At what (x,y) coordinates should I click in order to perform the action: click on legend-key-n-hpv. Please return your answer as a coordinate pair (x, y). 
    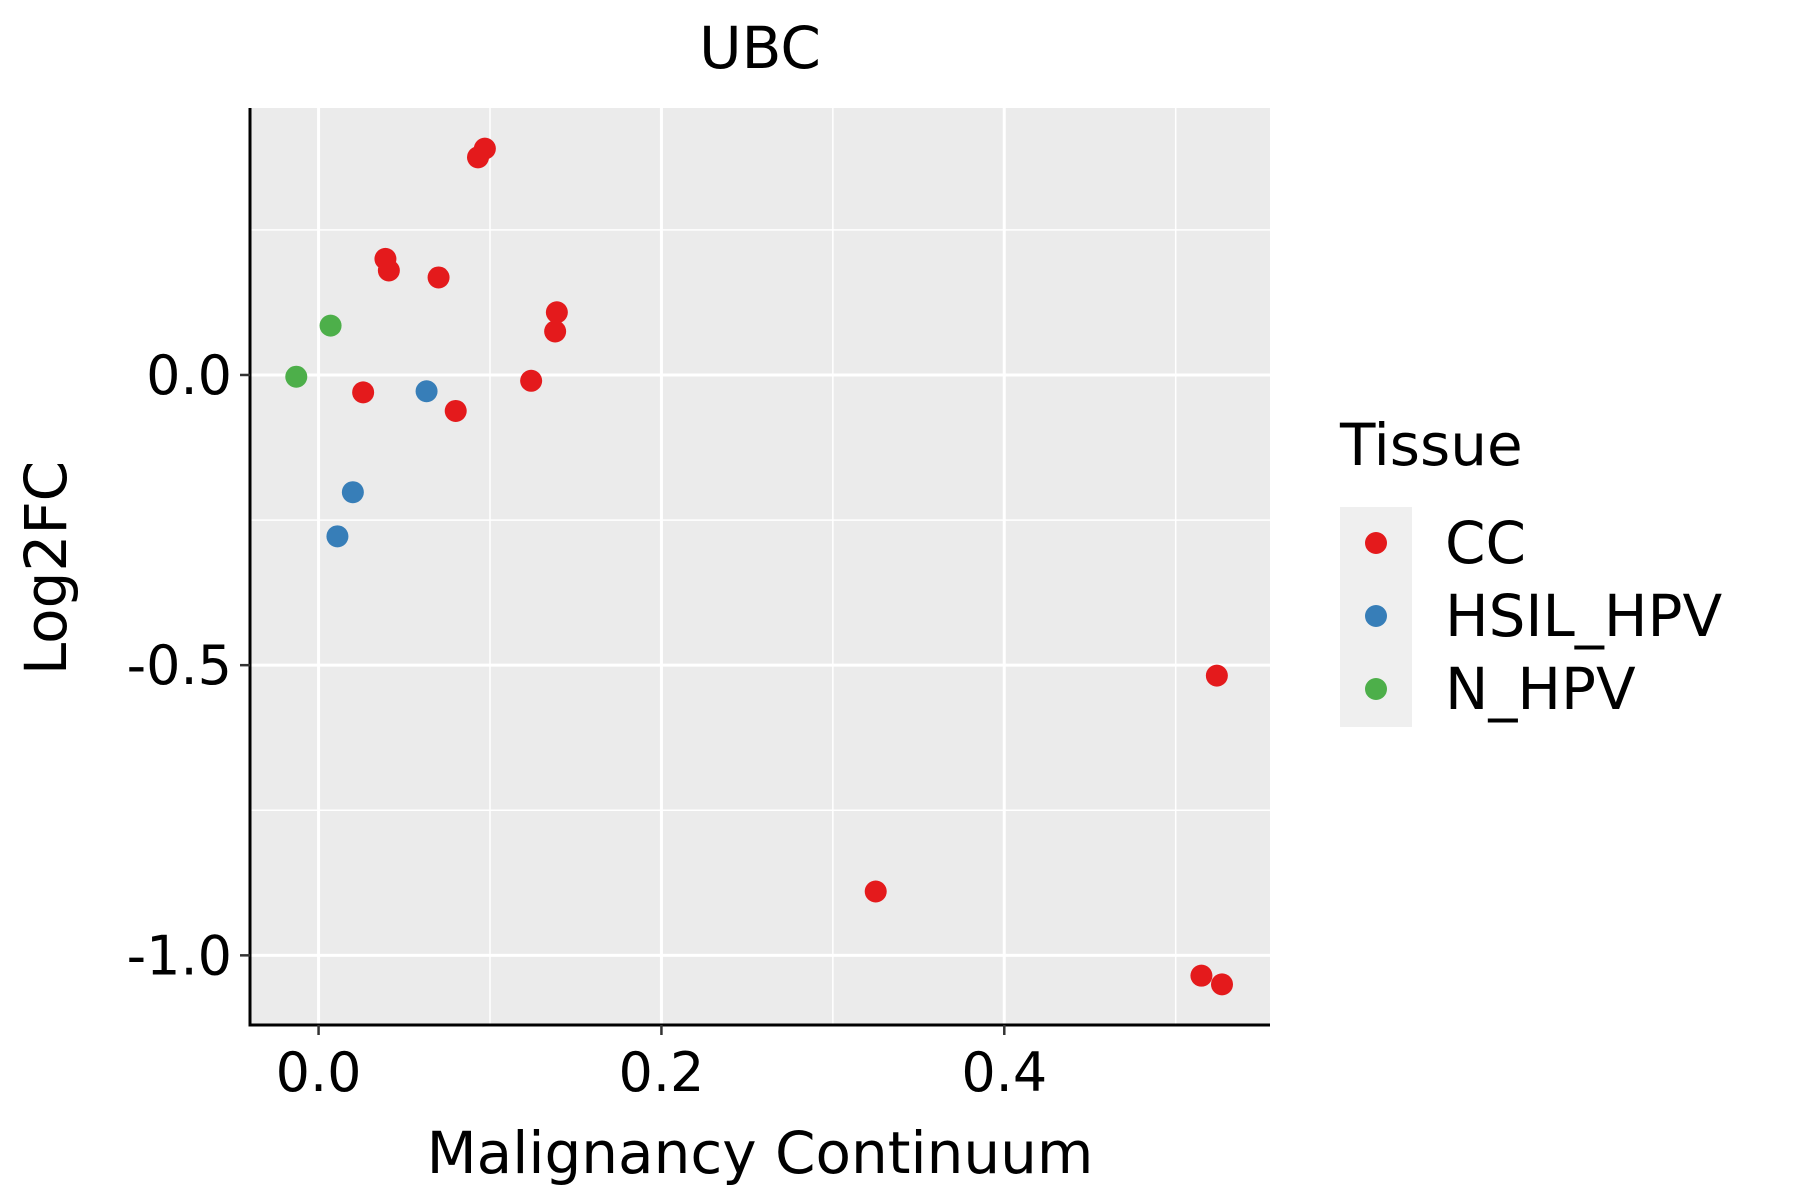
    Looking at the image, I should click on (1376, 689).